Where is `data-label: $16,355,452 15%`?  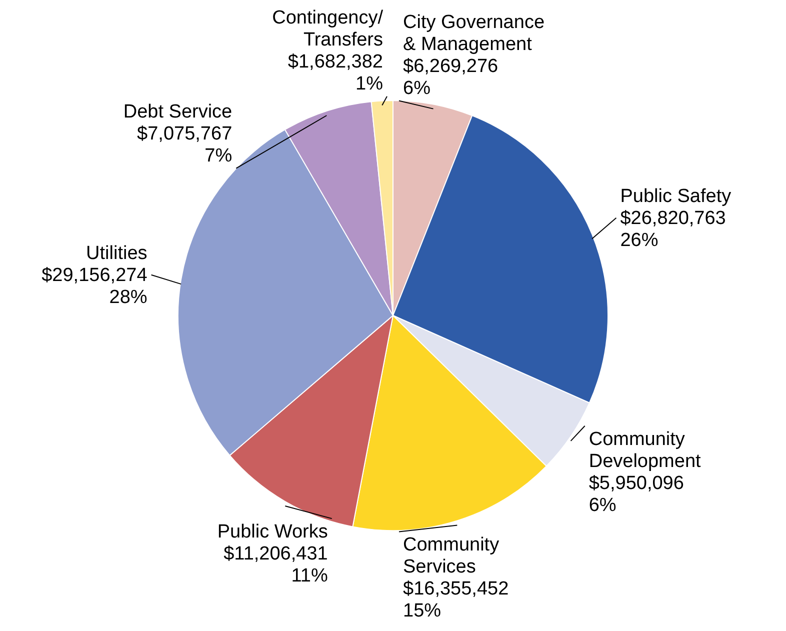 data-label: $16,355,452 15% is located at coordinates (456, 600).